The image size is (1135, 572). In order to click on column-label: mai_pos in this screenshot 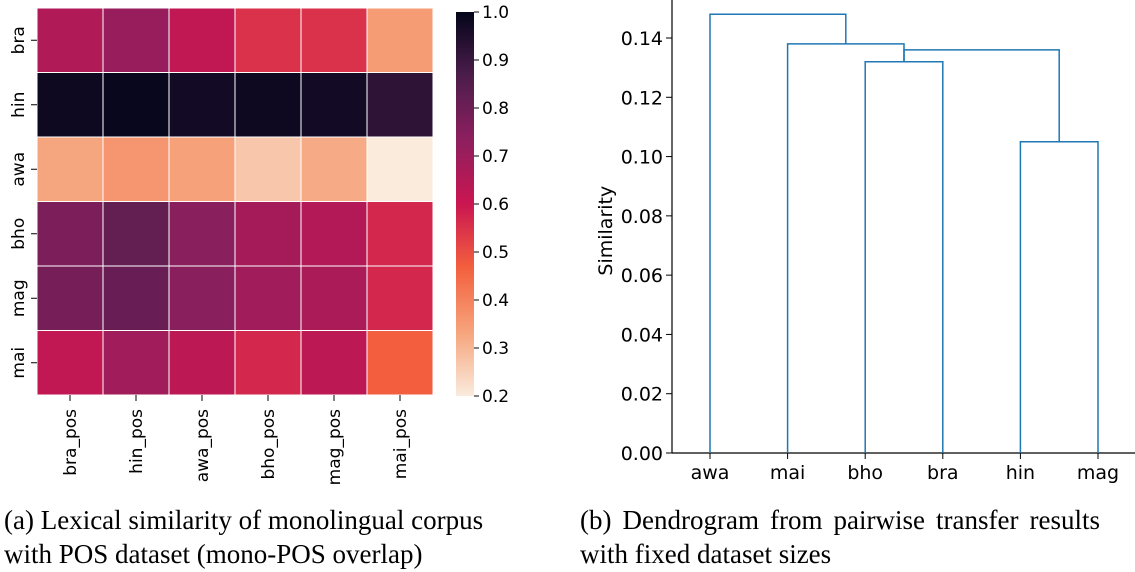, I will do `click(401, 444)`.